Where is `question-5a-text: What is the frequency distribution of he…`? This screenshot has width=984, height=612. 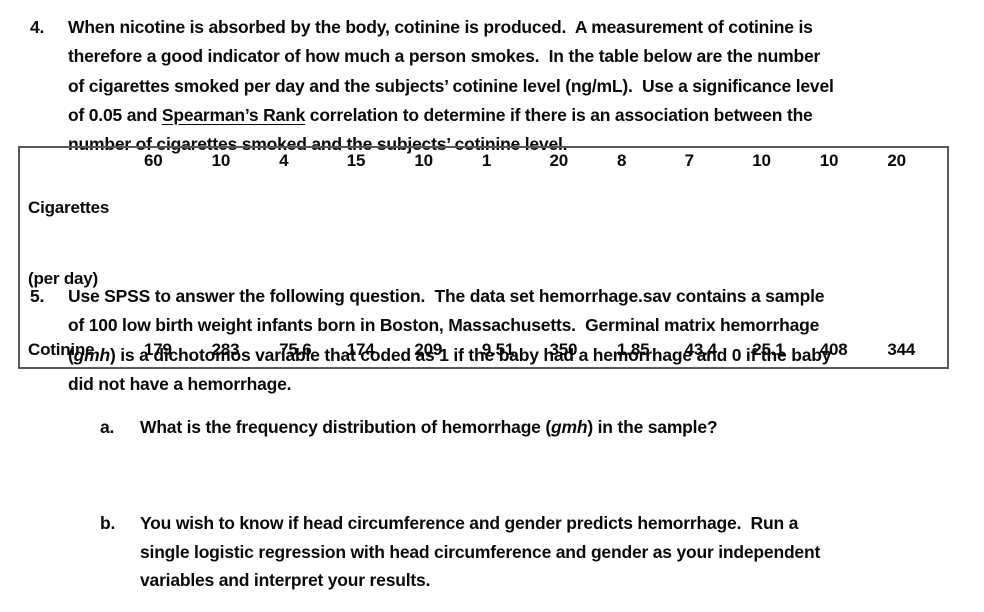
question-5a-text: What is the frequency distribution of he… is located at coordinates (429, 427).